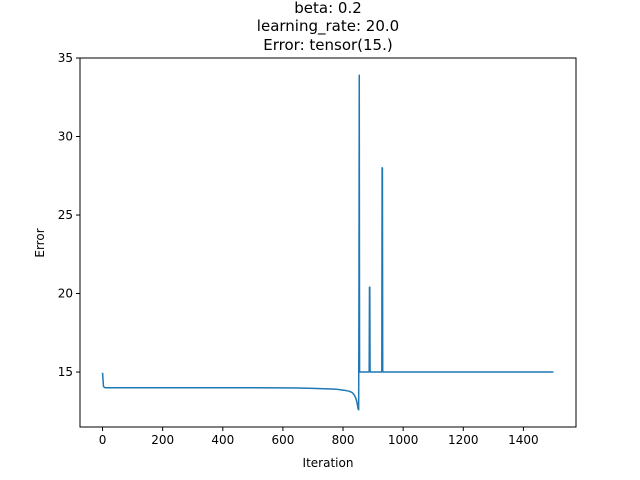  Describe the element at coordinates (328, 8) in the screenshot. I see `chart-title-line-1: beta: 0.2` at that location.